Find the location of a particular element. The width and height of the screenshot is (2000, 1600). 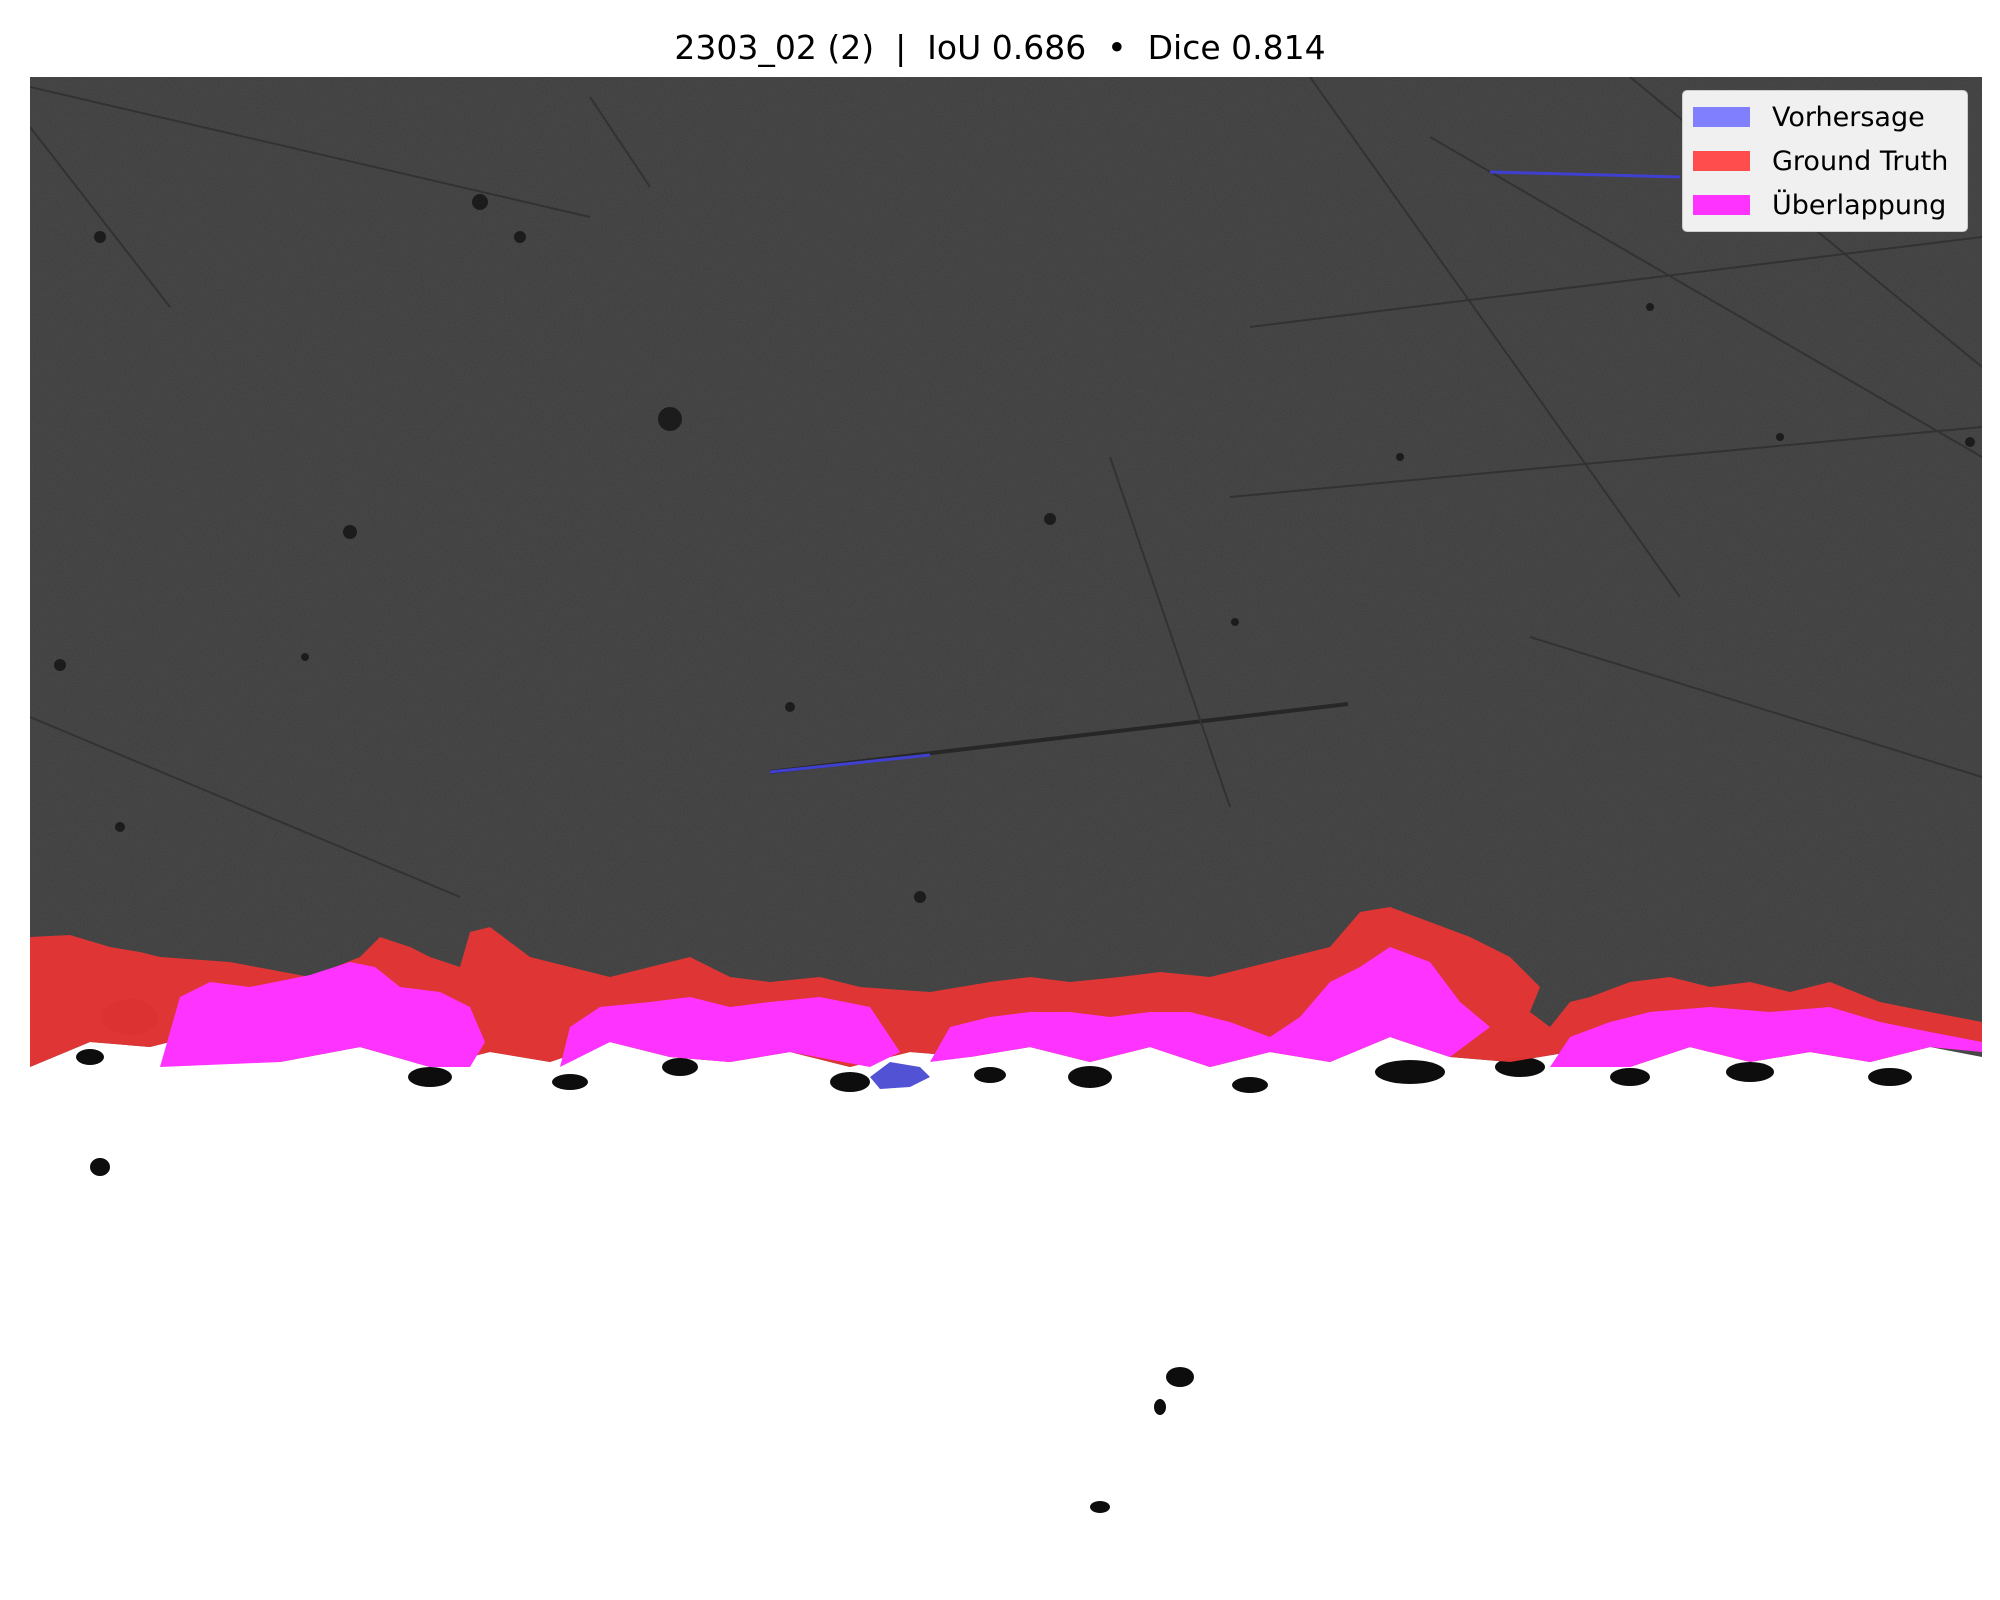

ground-truth-mask is located at coordinates (1006, 987).